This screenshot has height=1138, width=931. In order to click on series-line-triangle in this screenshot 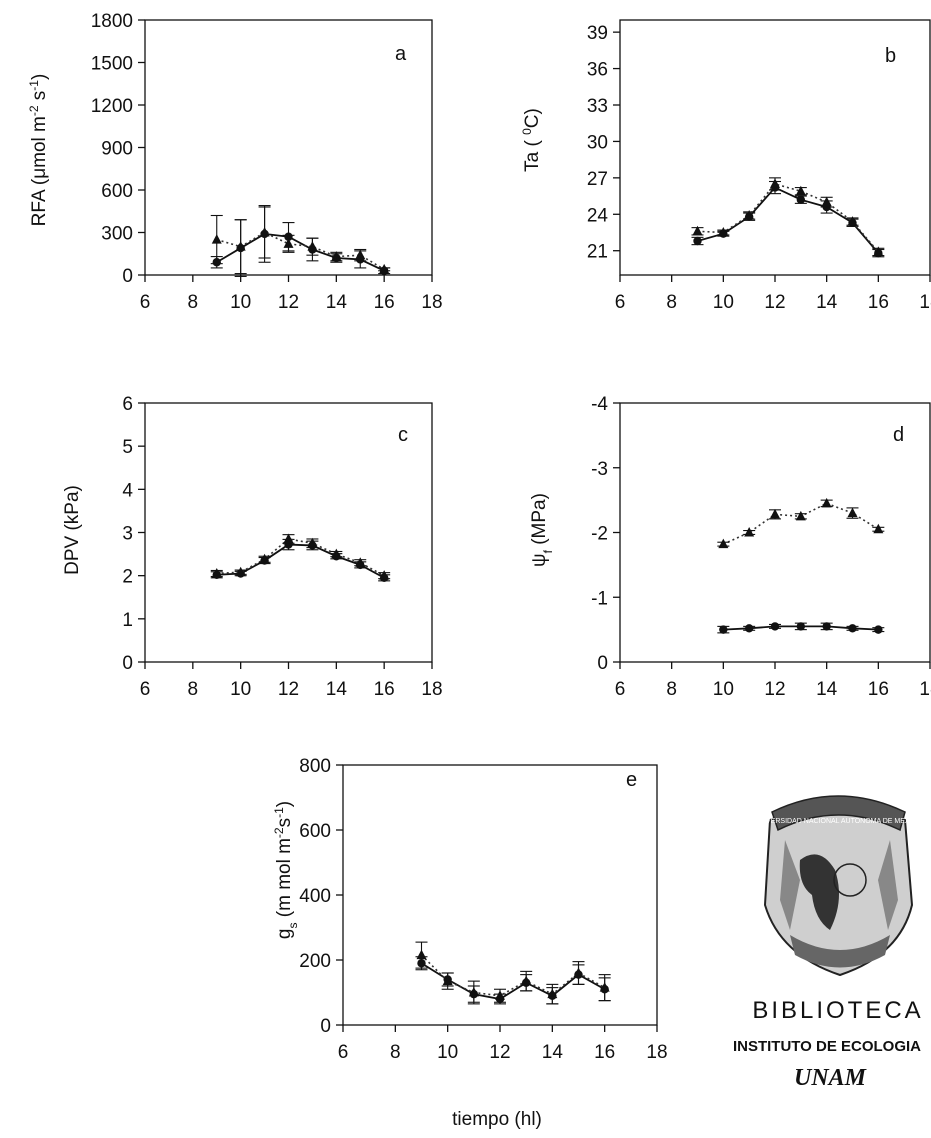, I will do `click(513, 975)`.